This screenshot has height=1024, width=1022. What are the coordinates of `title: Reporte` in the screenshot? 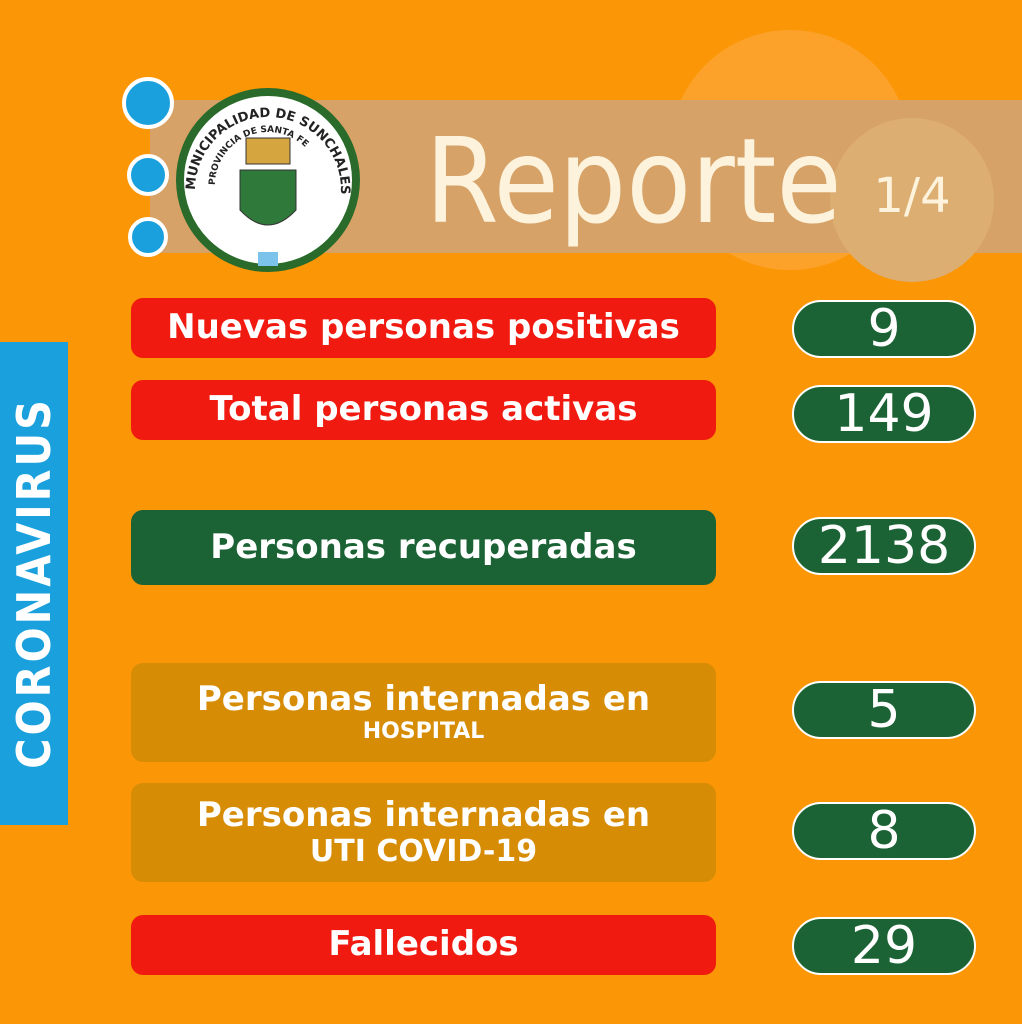 It's located at (633, 181).